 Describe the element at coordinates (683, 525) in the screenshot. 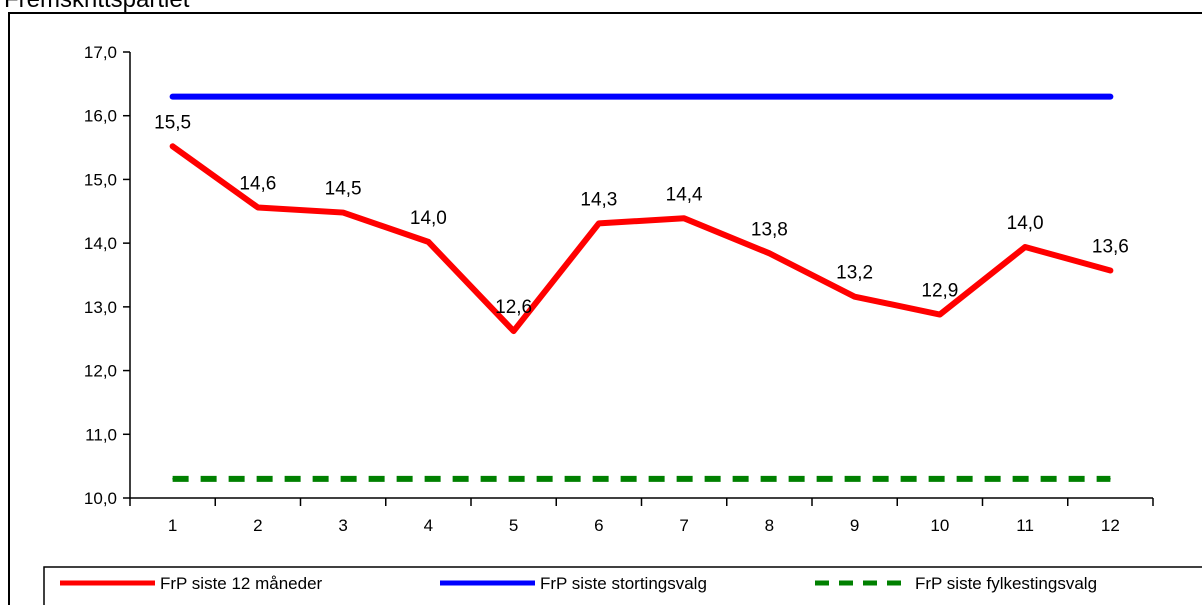

I see `x-tick-label: 7` at that location.